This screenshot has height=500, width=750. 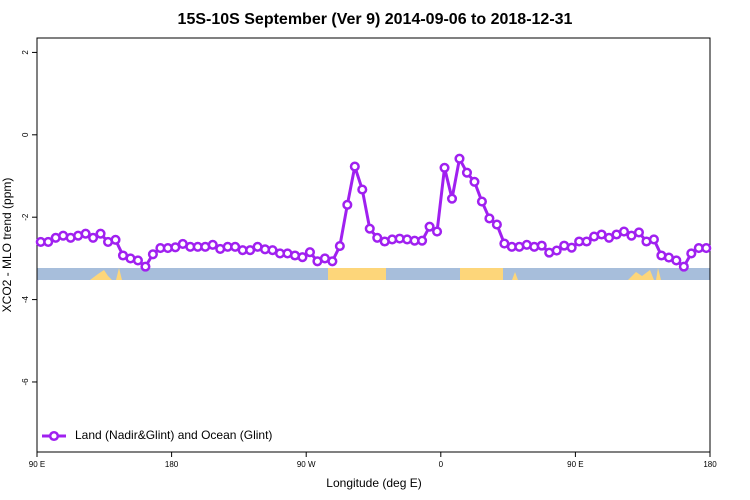 I want to click on y-tick-label: 0, so click(x=25, y=134).